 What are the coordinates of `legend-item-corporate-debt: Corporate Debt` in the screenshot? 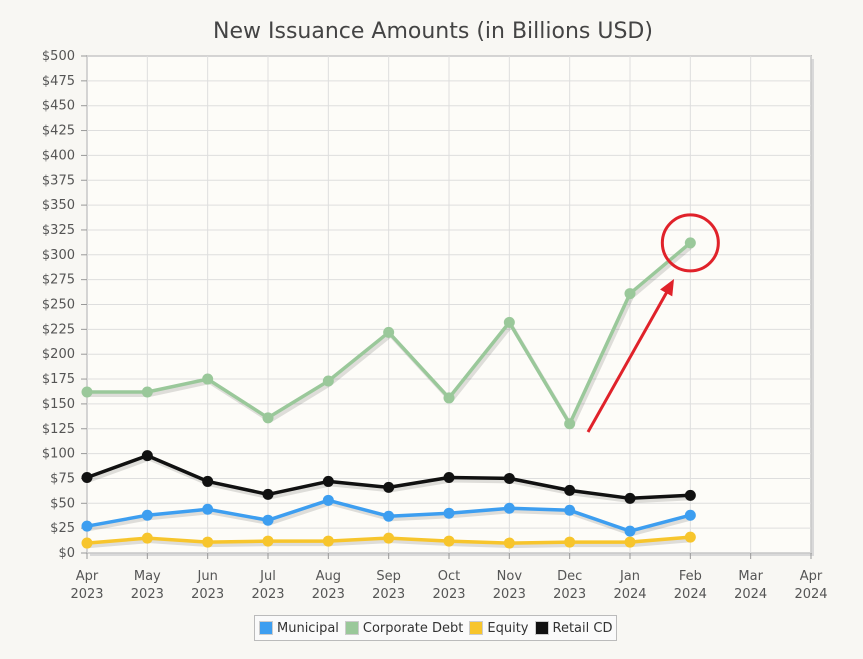 It's located at (404, 628).